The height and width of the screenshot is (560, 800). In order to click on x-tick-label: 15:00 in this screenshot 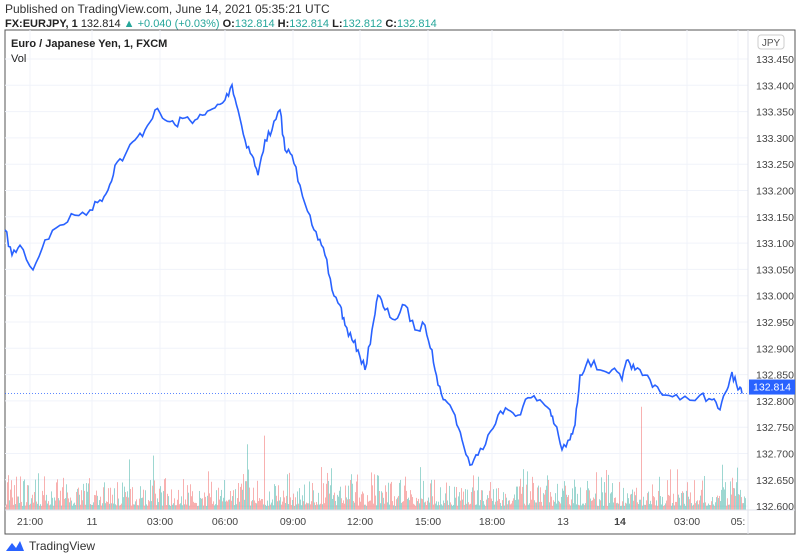, I will do `click(428, 522)`.